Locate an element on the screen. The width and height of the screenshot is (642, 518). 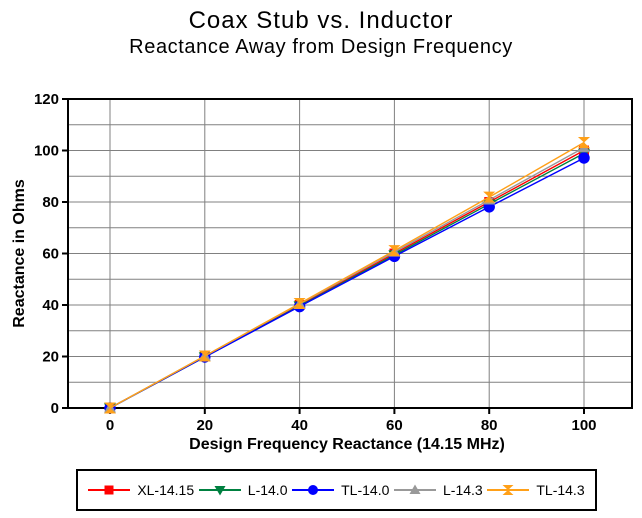
legend-marker-square-icon is located at coordinates (109, 490).